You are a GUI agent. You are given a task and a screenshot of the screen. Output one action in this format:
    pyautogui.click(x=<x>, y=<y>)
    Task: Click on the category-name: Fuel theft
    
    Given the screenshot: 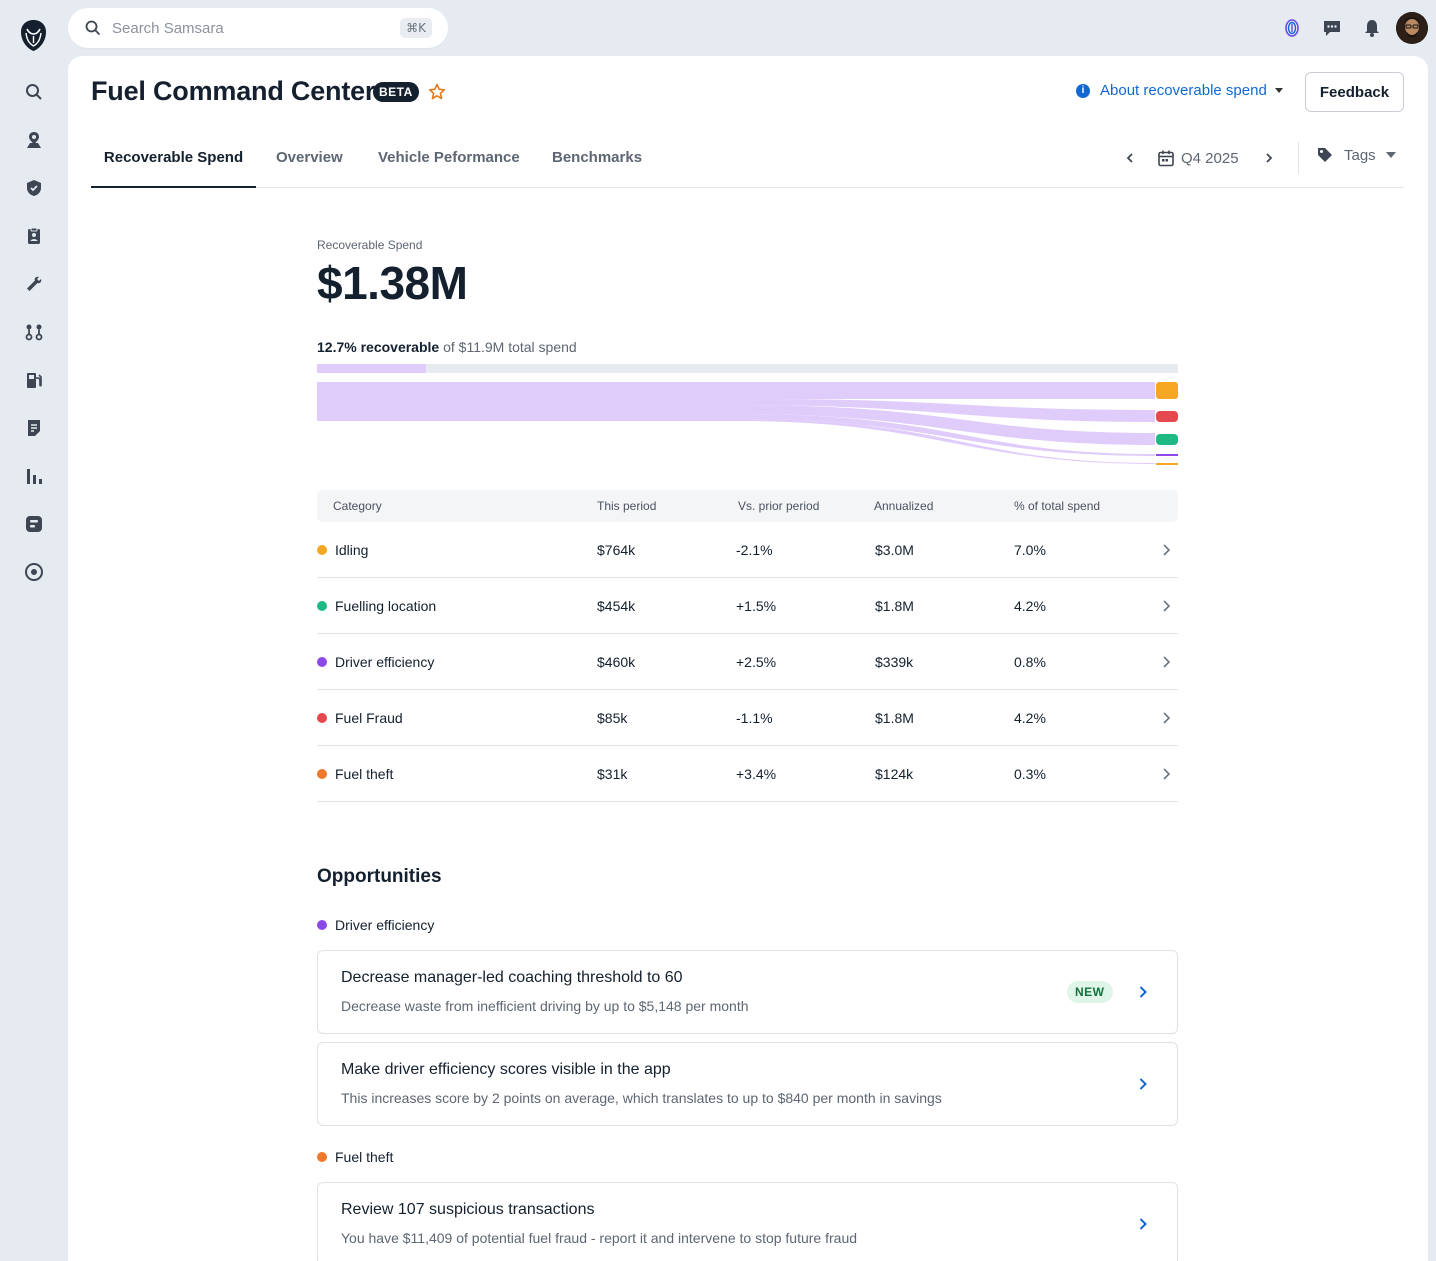 What is the action you would take?
    pyautogui.click(x=364, y=774)
    